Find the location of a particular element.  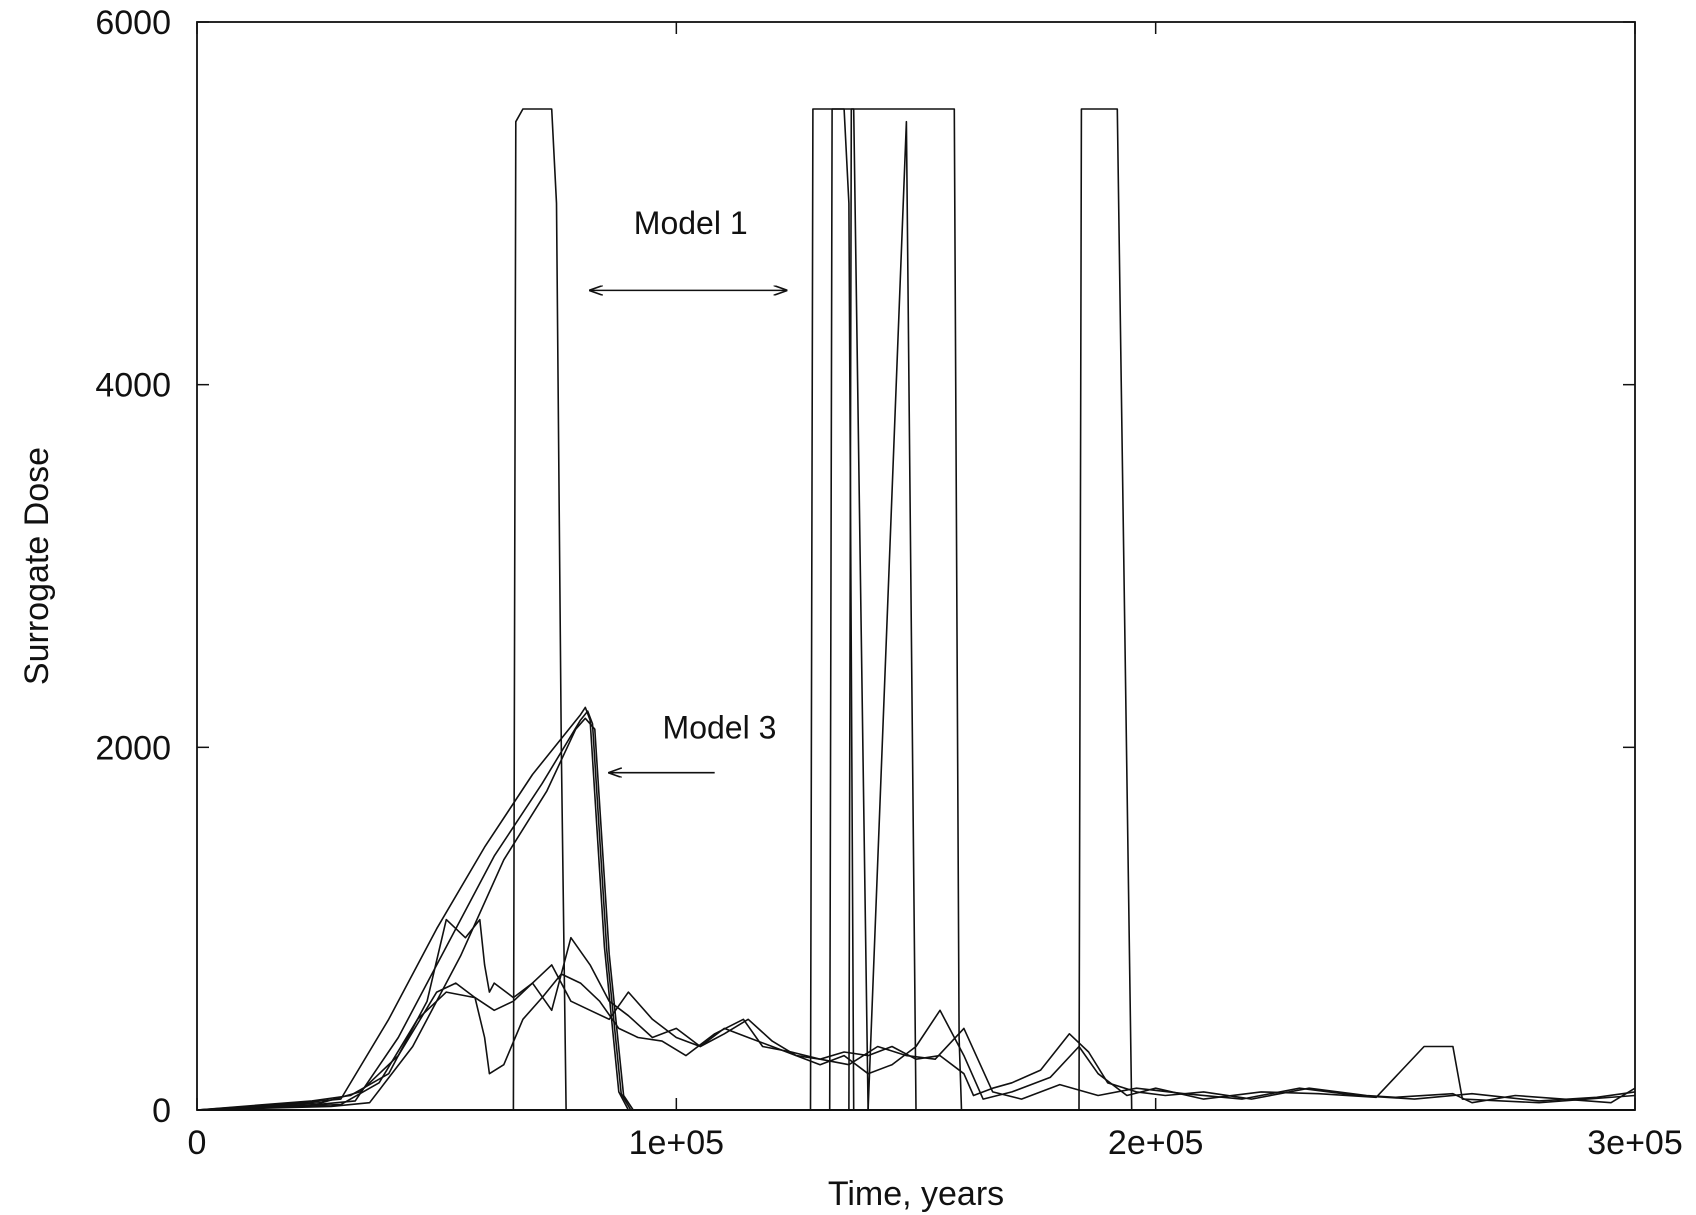

y-tick-label: 0 is located at coordinates (161, 1111).